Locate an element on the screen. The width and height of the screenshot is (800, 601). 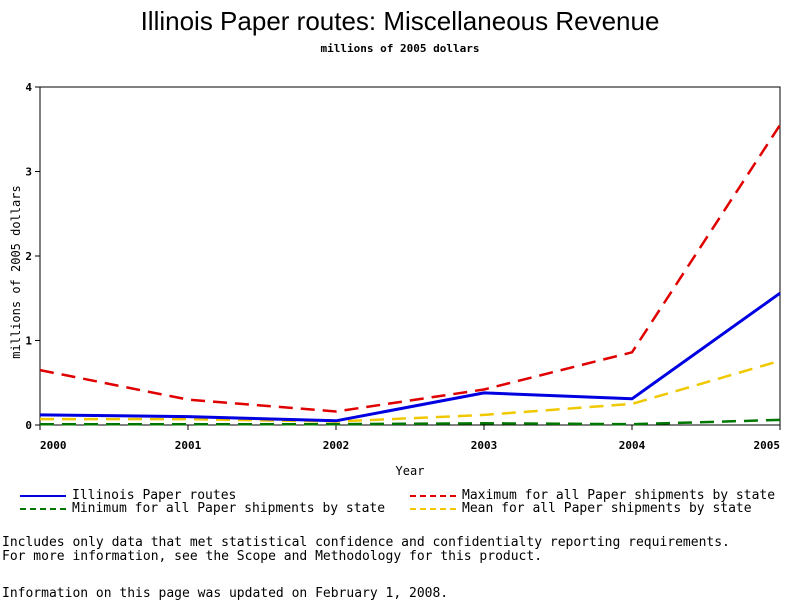
x-tick-label: 2000 is located at coordinates (53, 445).